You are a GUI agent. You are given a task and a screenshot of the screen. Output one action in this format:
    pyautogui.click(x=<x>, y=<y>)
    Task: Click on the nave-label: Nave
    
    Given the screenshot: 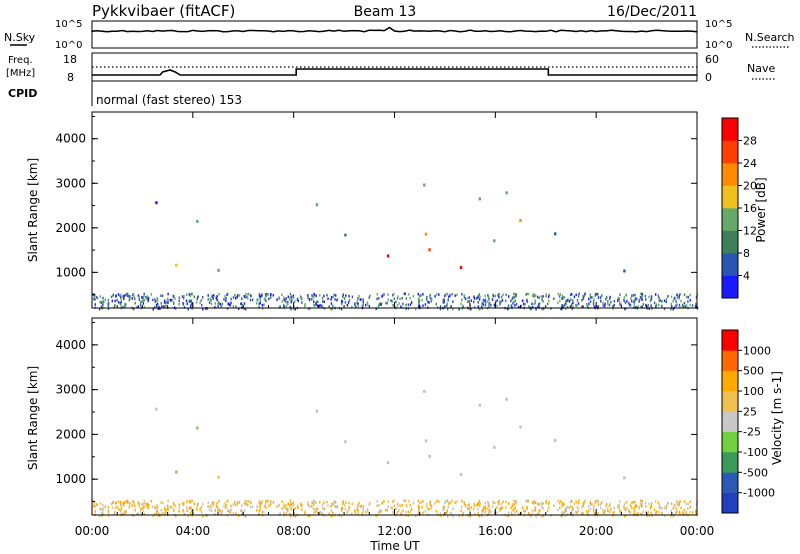 What is the action you would take?
    pyautogui.click(x=761, y=68)
    